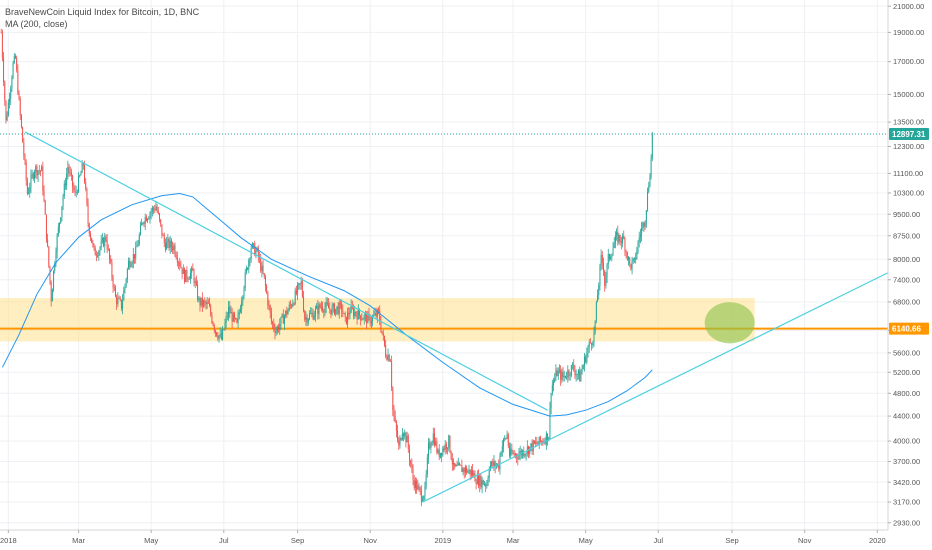  Describe the element at coordinates (906, 329) in the screenshot. I see `support-level-label: 6140.66` at that location.